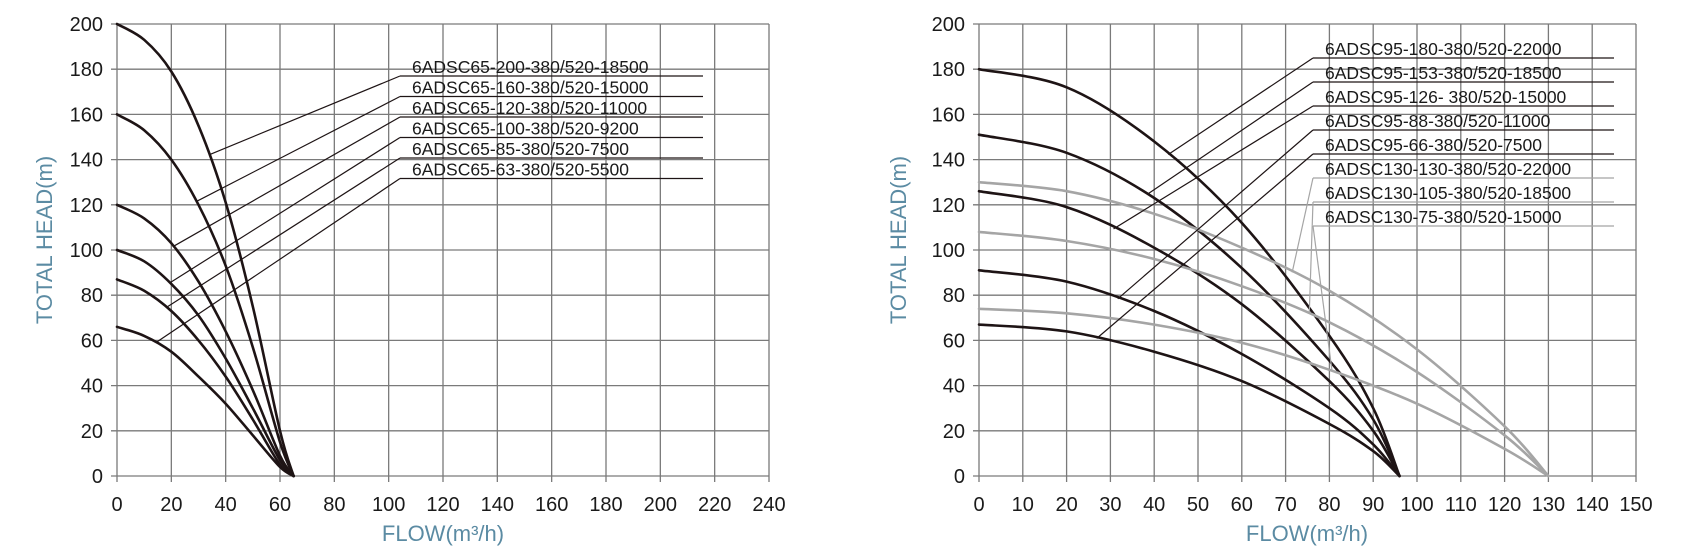 This screenshot has width=1684, height=556. I want to click on legend-entry: 6ADSC130-105-380/520-18500, so click(1448, 193).